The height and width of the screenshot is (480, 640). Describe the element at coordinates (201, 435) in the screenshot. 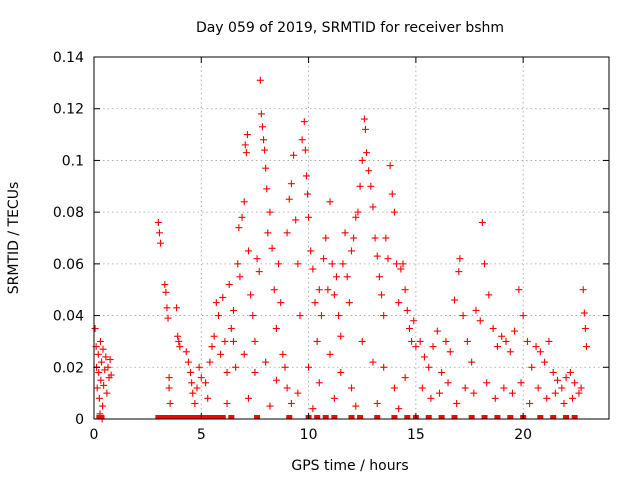

I see `x-tick-label: 5` at that location.